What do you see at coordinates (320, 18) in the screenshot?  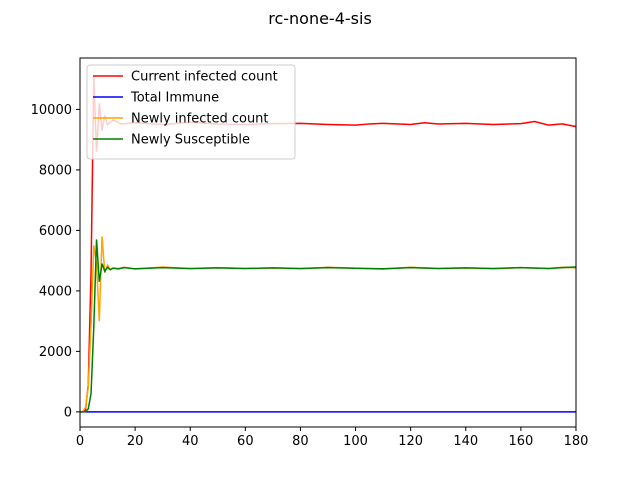 I see `chart-title: rc-none-4-sis` at bounding box center [320, 18].